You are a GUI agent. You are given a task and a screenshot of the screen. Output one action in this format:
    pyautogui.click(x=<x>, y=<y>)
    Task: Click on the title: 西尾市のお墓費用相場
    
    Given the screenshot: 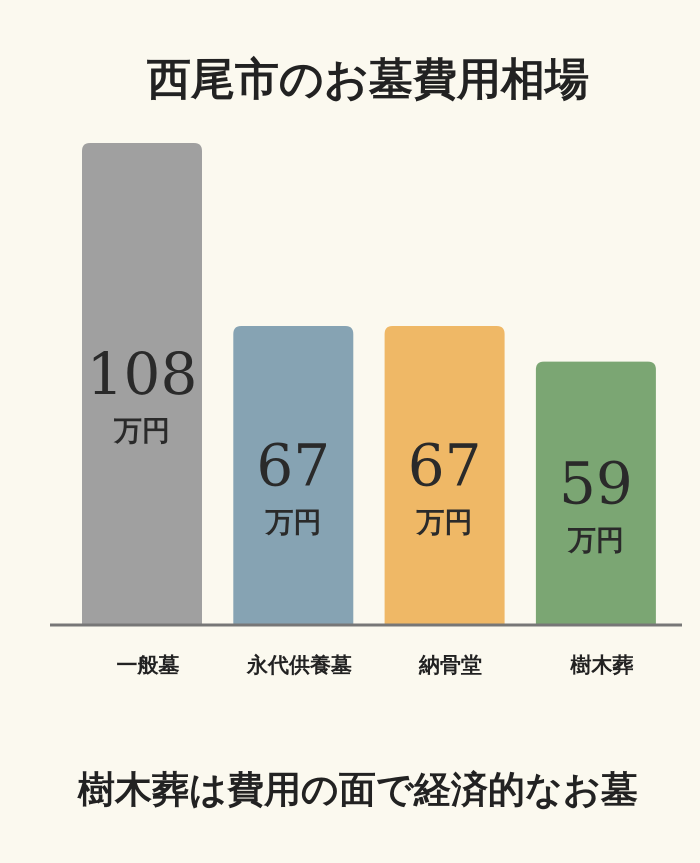 What is the action you would take?
    pyautogui.click(x=368, y=79)
    